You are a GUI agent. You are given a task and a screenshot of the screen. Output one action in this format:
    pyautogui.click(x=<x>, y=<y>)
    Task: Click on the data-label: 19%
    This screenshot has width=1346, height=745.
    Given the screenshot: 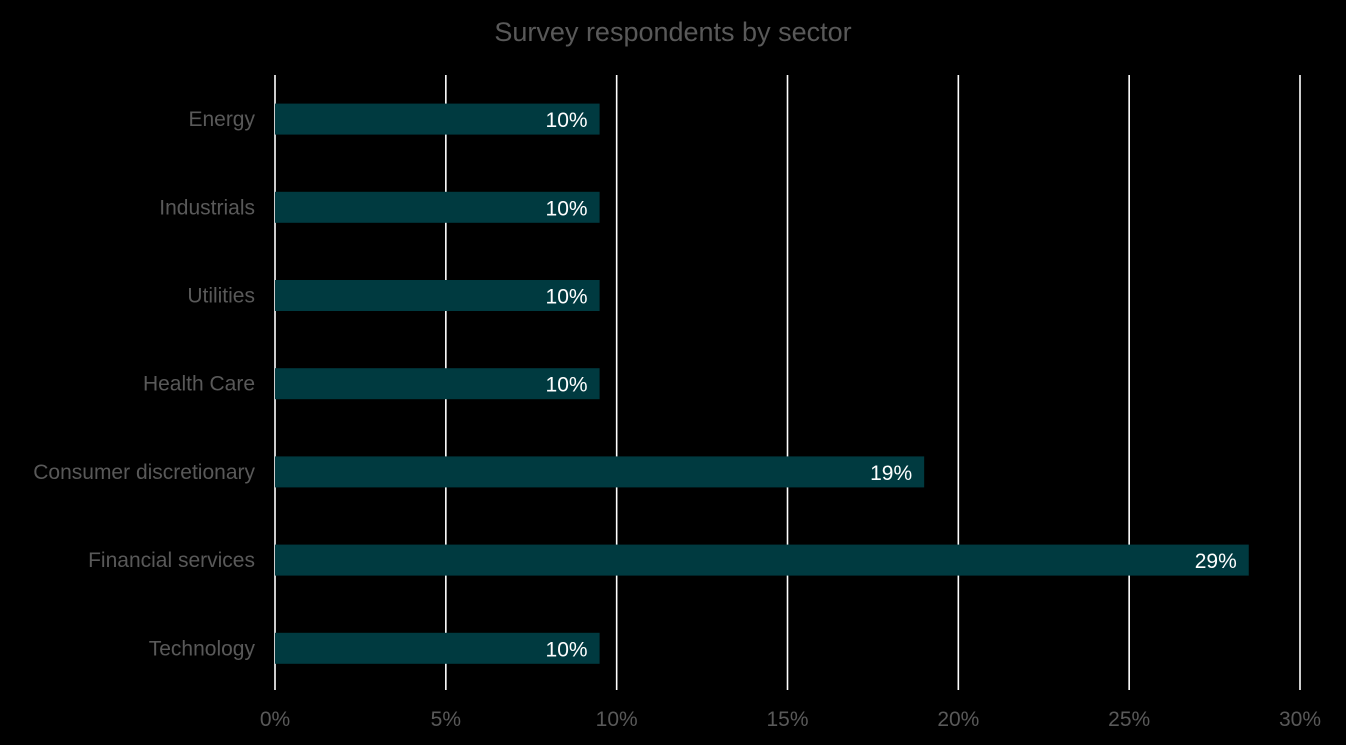 What is the action you would take?
    pyautogui.click(x=891, y=473)
    